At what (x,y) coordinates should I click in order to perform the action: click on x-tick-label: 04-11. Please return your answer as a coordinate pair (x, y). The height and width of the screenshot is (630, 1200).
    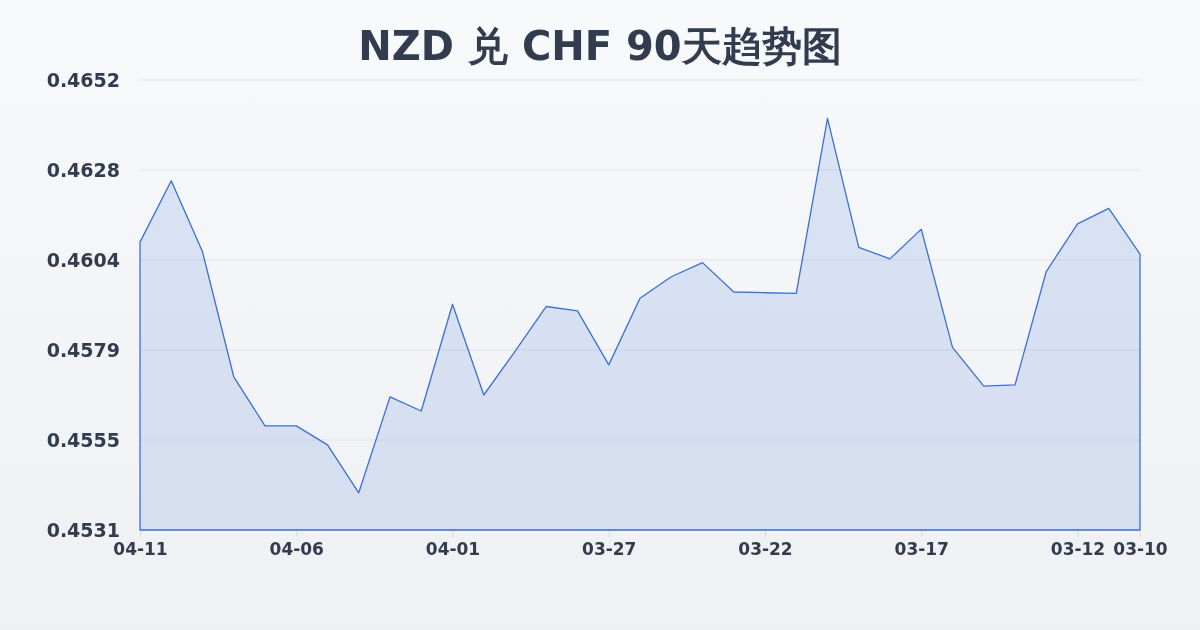
    Looking at the image, I should click on (140, 549).